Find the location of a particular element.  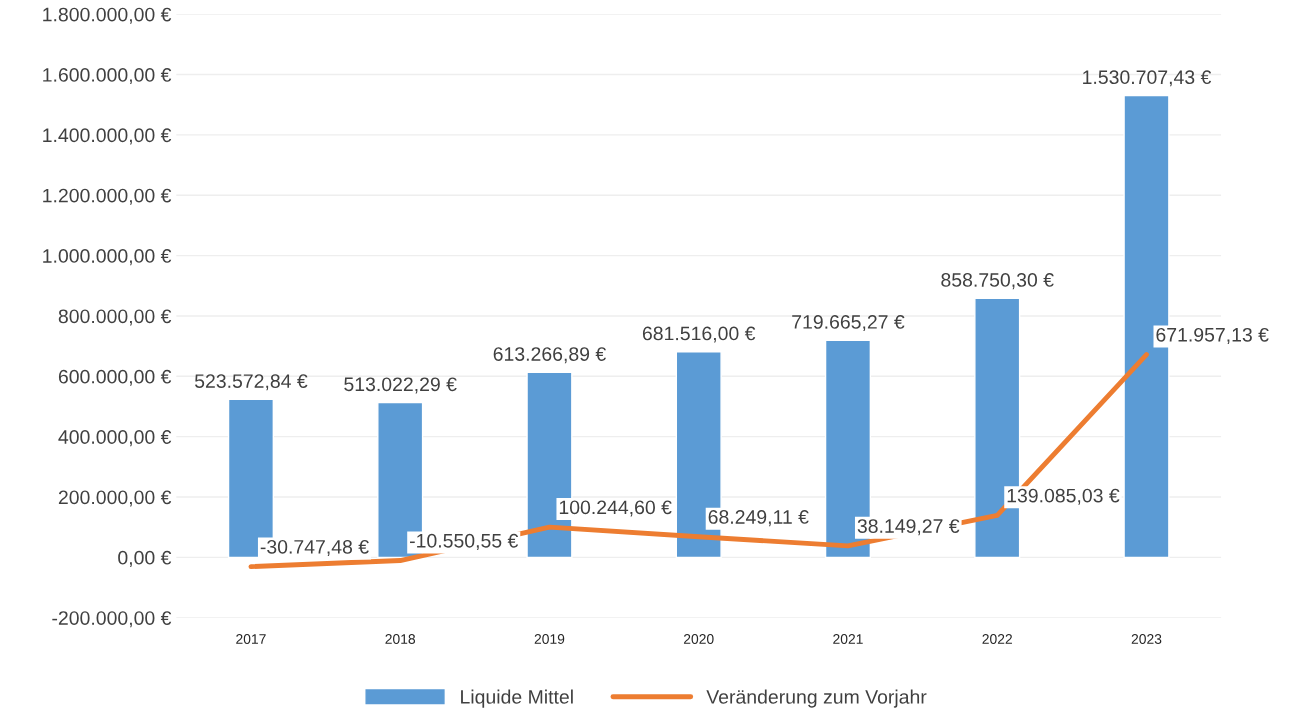

y-tick-label: -200.000,00 € is located at coordinates (112, 619).